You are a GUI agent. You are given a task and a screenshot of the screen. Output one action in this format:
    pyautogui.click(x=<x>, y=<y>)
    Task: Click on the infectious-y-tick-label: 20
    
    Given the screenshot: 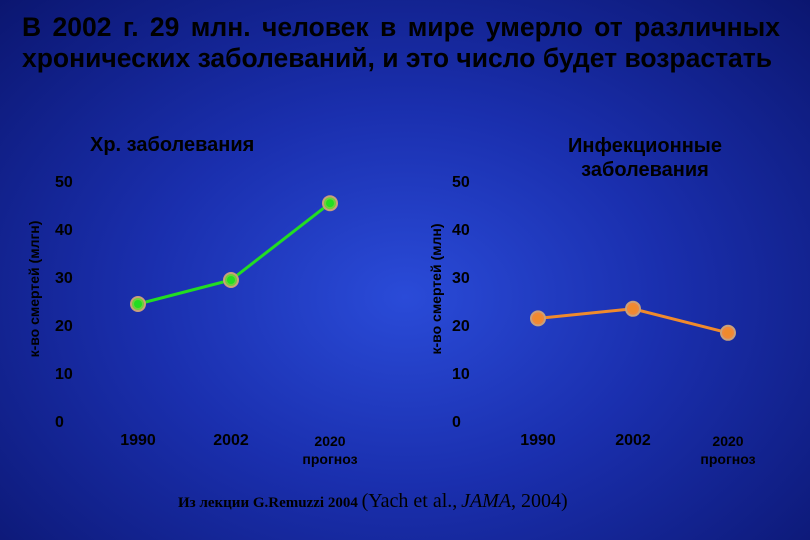 What is the action you would take?
    pyautogui.click(x=461, y=326)
    